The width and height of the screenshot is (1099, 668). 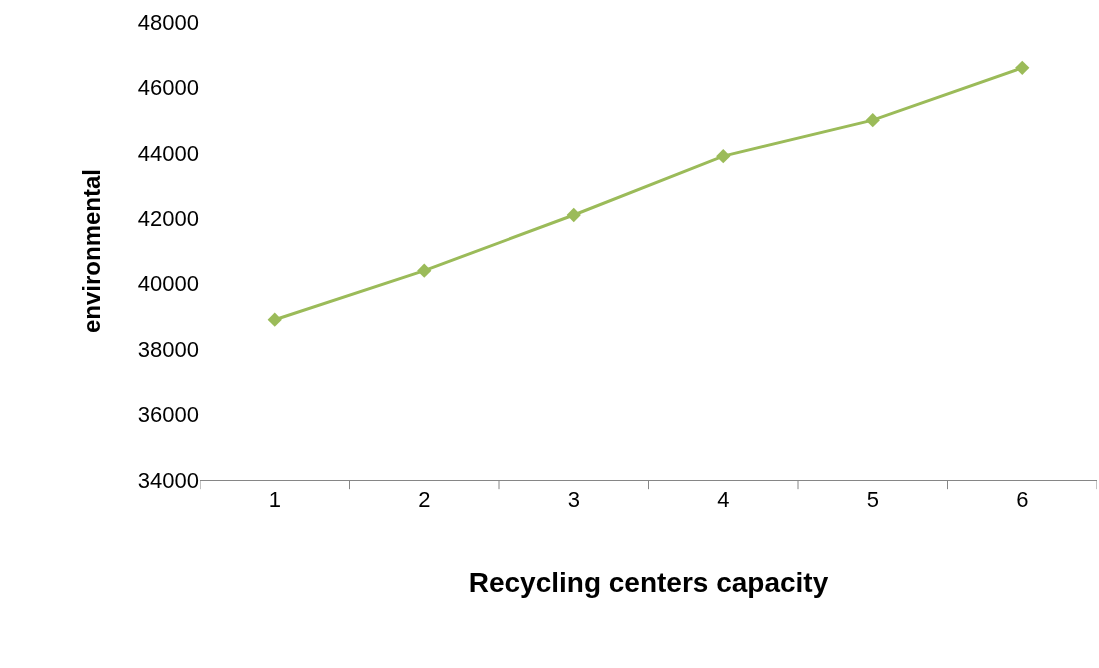 What do you see at coordinates (274, 500) in the screenshot?
I see `x-tick-label: 1` at bounding box center [274, 500].